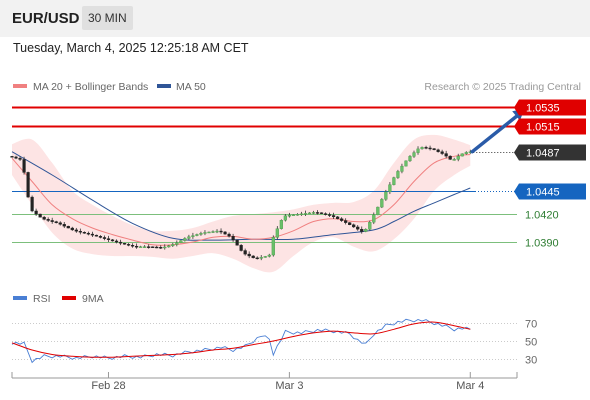  What do you see at coordinates (542, 216) in the screenshot?
I see `support-label-4: 1.0420` at bounding box center [542, 216].